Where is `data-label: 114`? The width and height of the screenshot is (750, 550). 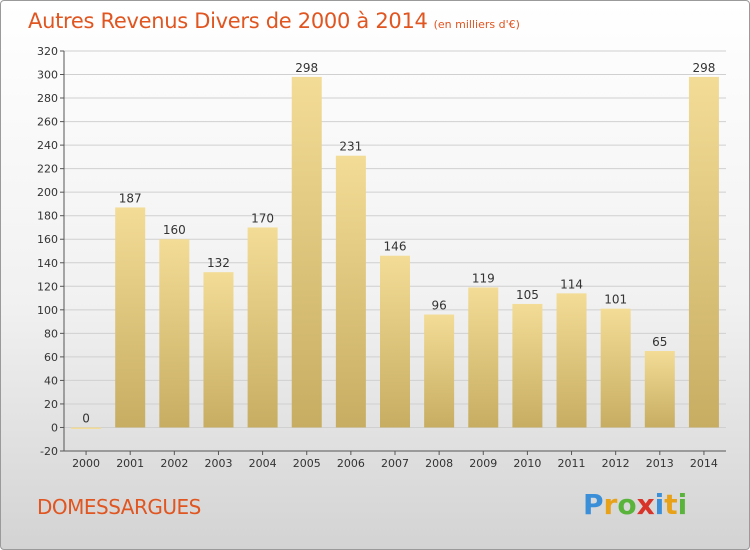
data-label: 114 is located at coordinates (571, 284).